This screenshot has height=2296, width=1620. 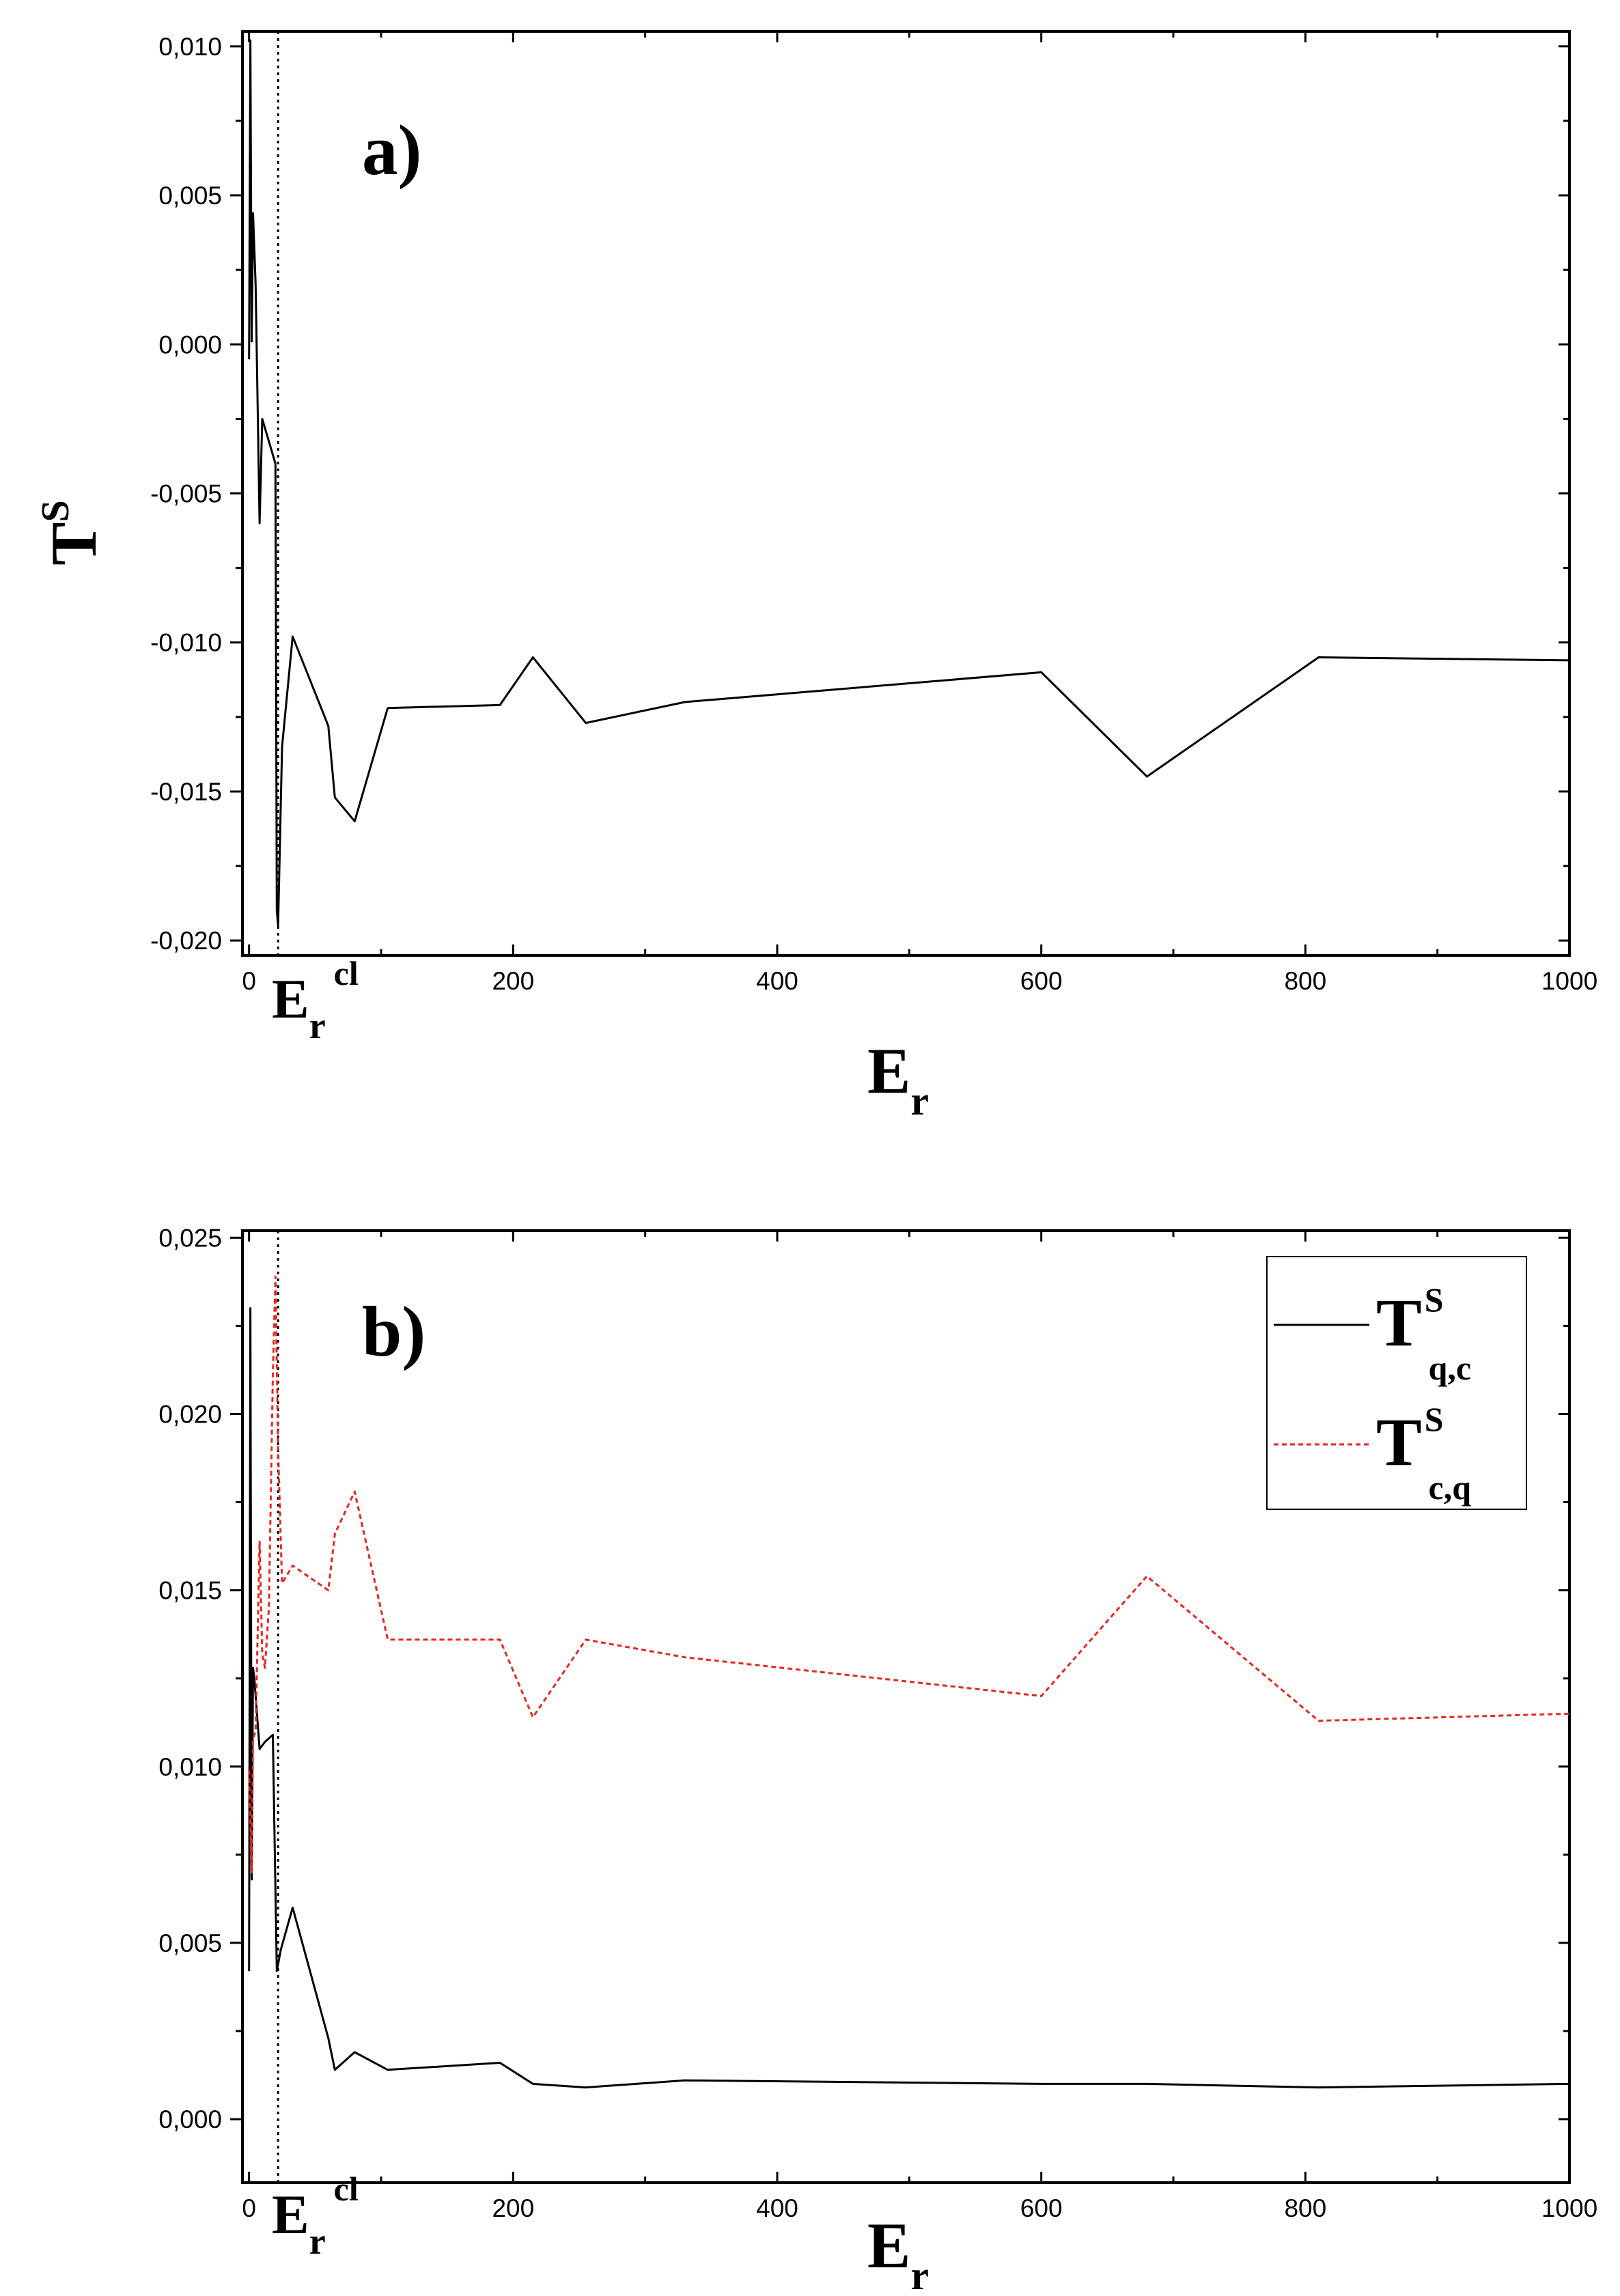 I want to click on legend-box, so click(x=1396, y=1383).